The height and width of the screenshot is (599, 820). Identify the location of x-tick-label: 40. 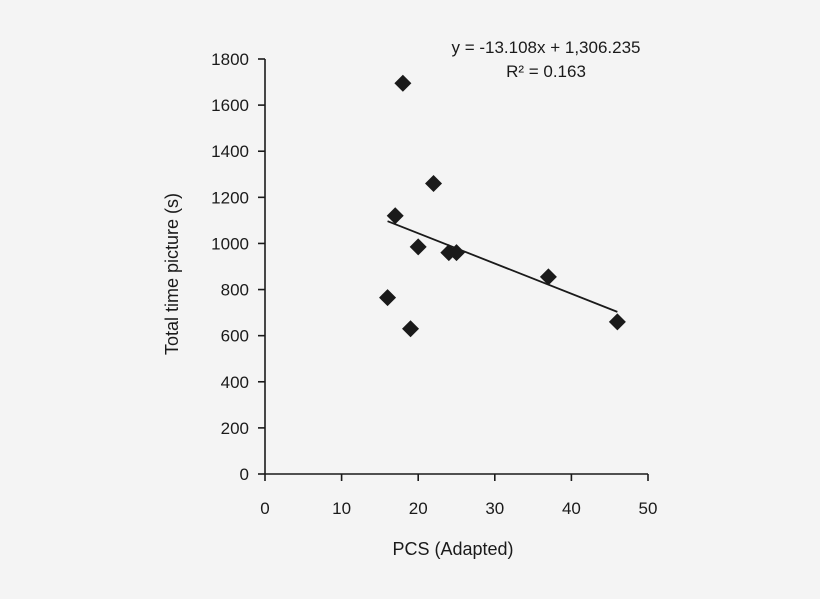
(571, 508).